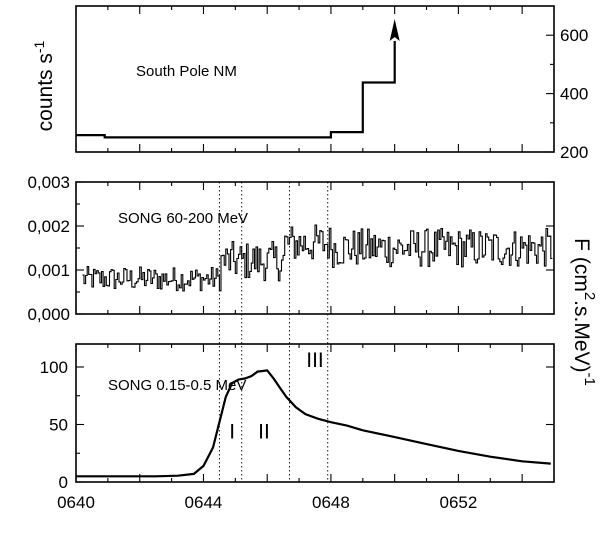 This screenshot has width=609, height=537. What do you see at coordinates (58, 425) in the screenshot?
I see `y-tick-label: 50` at bounding box center [58, 425].